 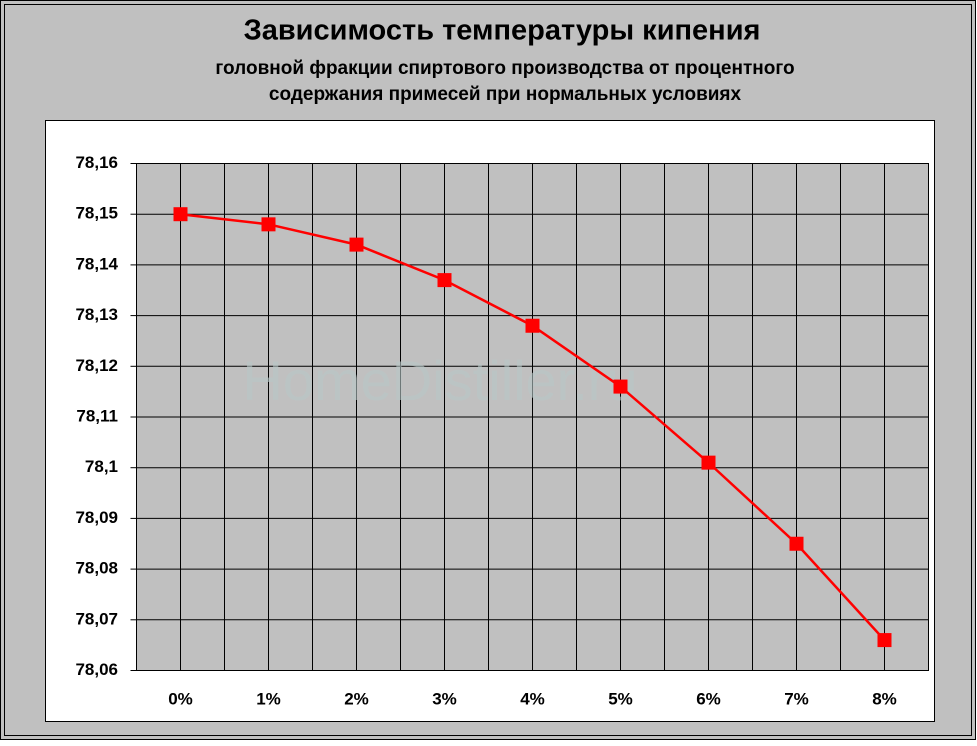 What do you see at coordinates (96, 618) in the screenshot?
I see `y-tick-label: 78,07` at bounding box center [96, 618].